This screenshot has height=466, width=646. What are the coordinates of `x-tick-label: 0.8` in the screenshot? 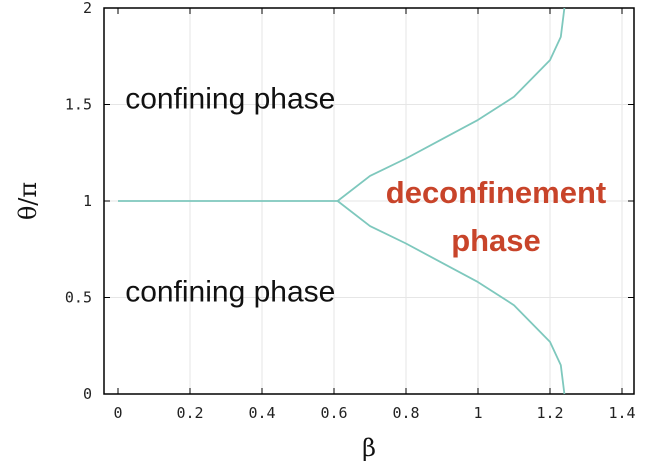 It's located at (405, 413).